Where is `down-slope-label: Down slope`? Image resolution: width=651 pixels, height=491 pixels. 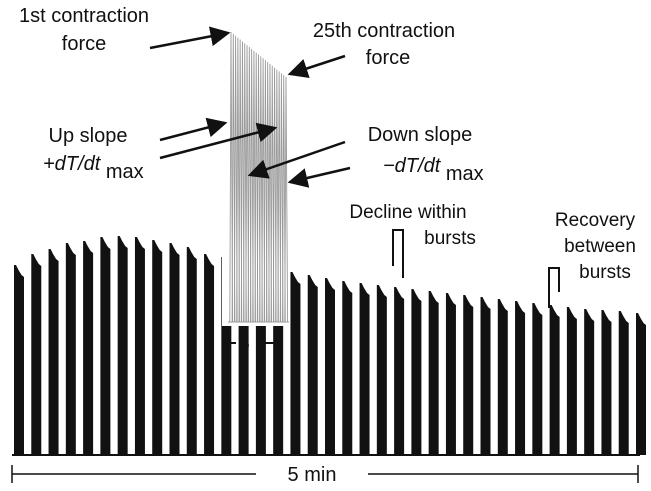 down-slope-label: Down slope is located at coordinates (420, 135).